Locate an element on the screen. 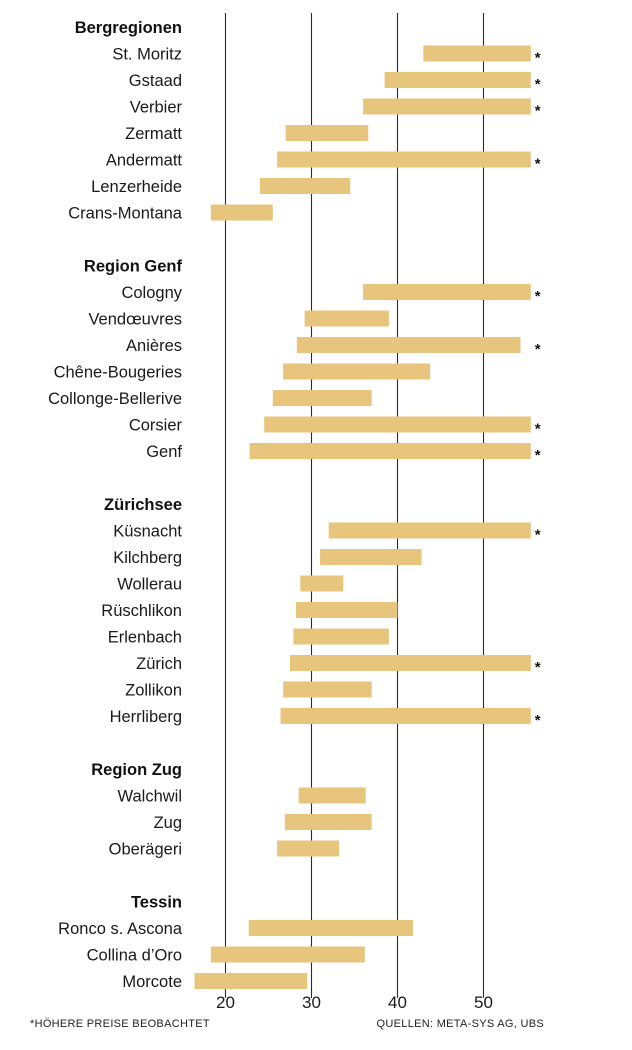  category-label: Ronco s. Ascona is located at coordinates (120, 929).